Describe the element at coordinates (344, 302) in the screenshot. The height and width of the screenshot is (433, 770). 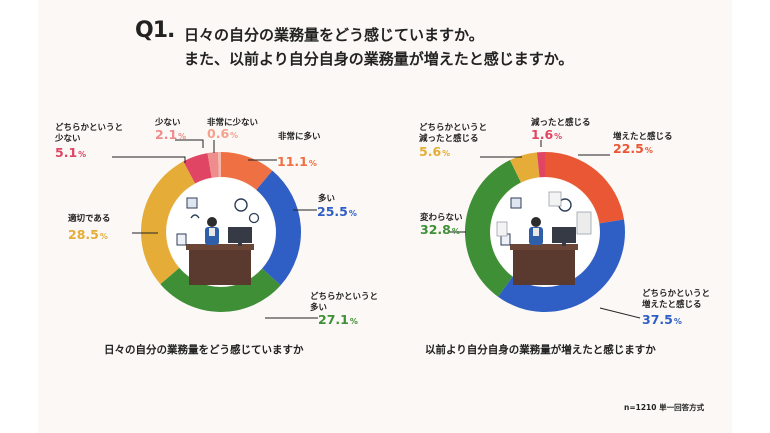
I see `chart-1-label-3: どちらかというと 多い` at that location.